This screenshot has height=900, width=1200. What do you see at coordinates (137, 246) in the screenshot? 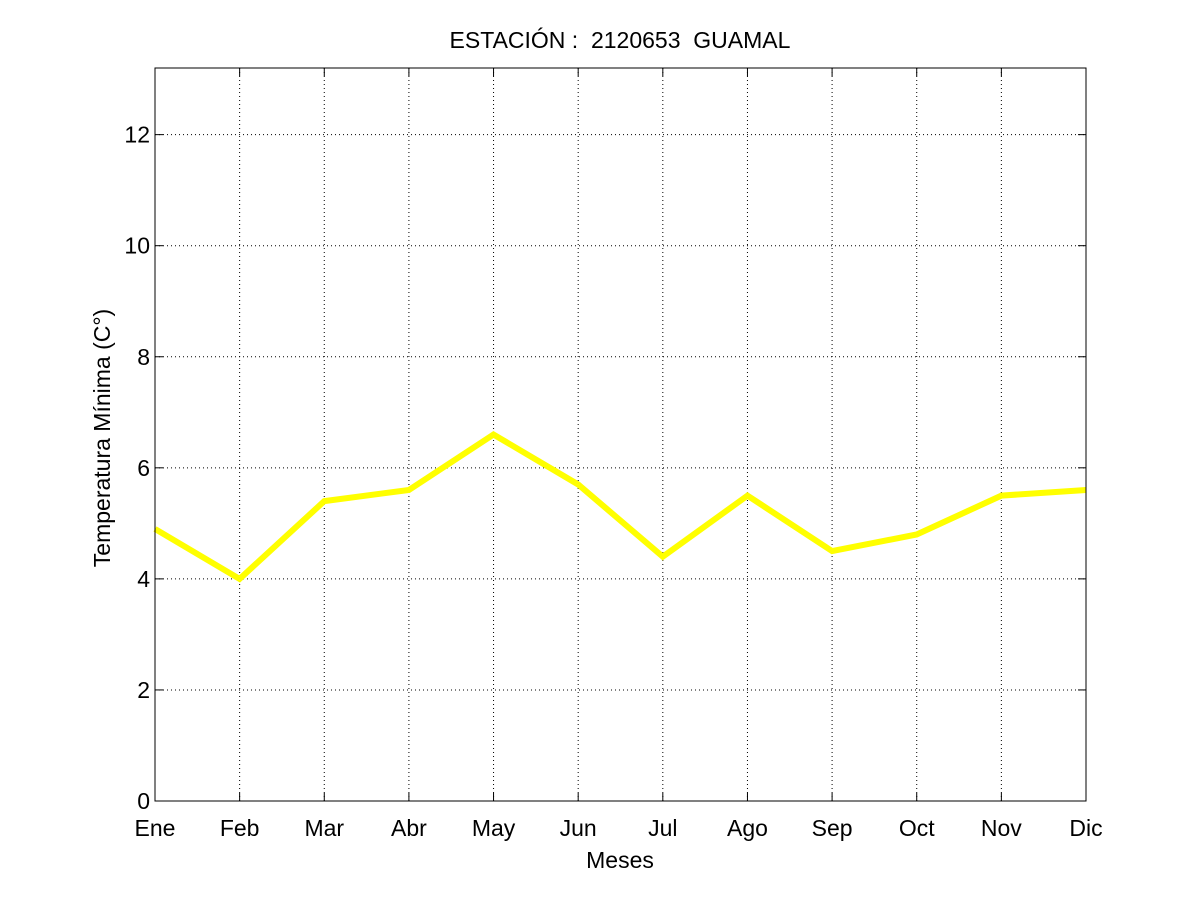
I see `y-tick-label: 10` at bounding box center [137, 246].